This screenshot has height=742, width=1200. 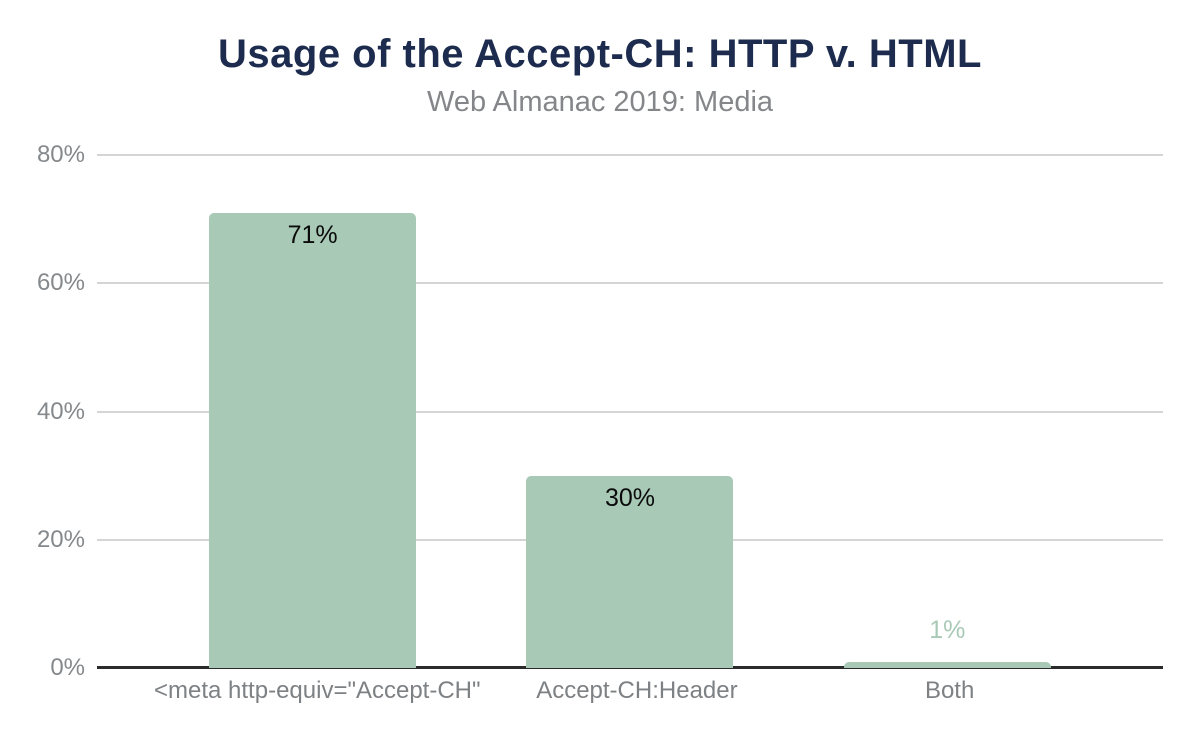 I want to click on x-axis-band: Both, so click(x=949, y=691).